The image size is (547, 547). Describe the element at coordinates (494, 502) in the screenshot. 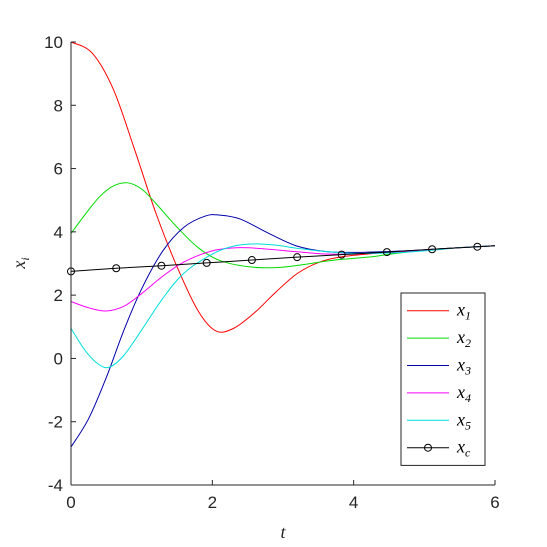

I see `x-tick-label: 6` at that location.